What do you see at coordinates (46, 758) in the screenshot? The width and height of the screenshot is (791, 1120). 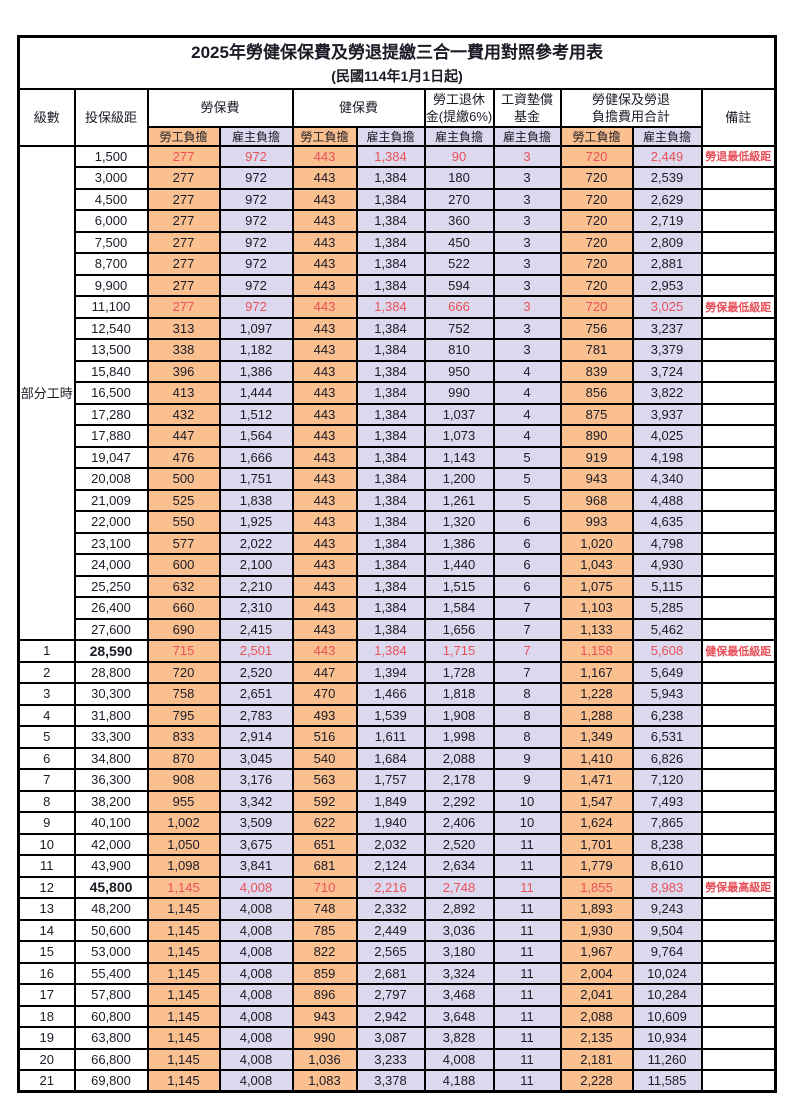 I see `level-cell: 6` at bounding box center [46, 758].